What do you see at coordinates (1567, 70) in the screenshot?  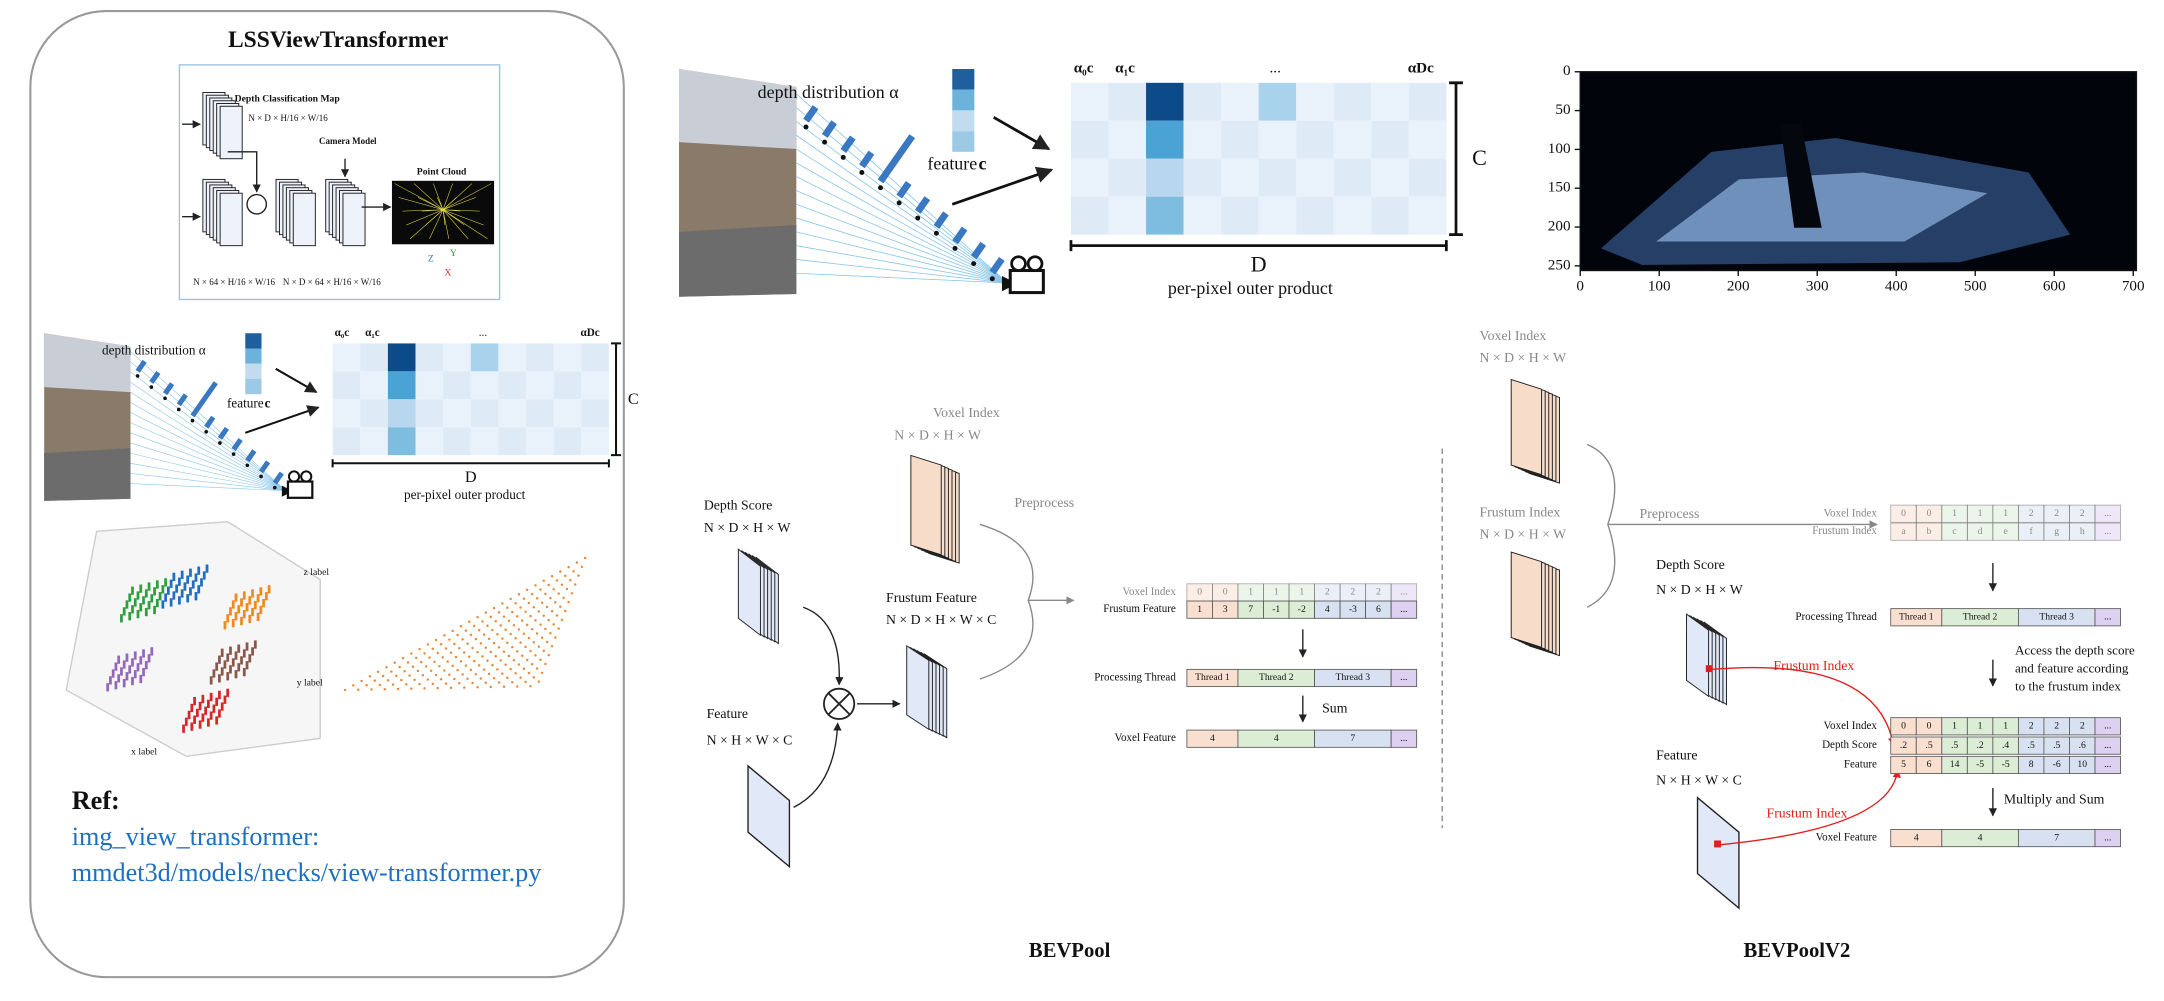 I see `y-tick-label: 0` at bounding box center [1567, 70].